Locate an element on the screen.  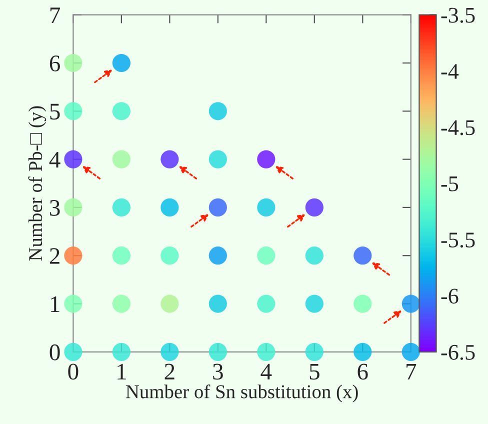
x-tick-label: 3 is located at coordinates (218, 372).